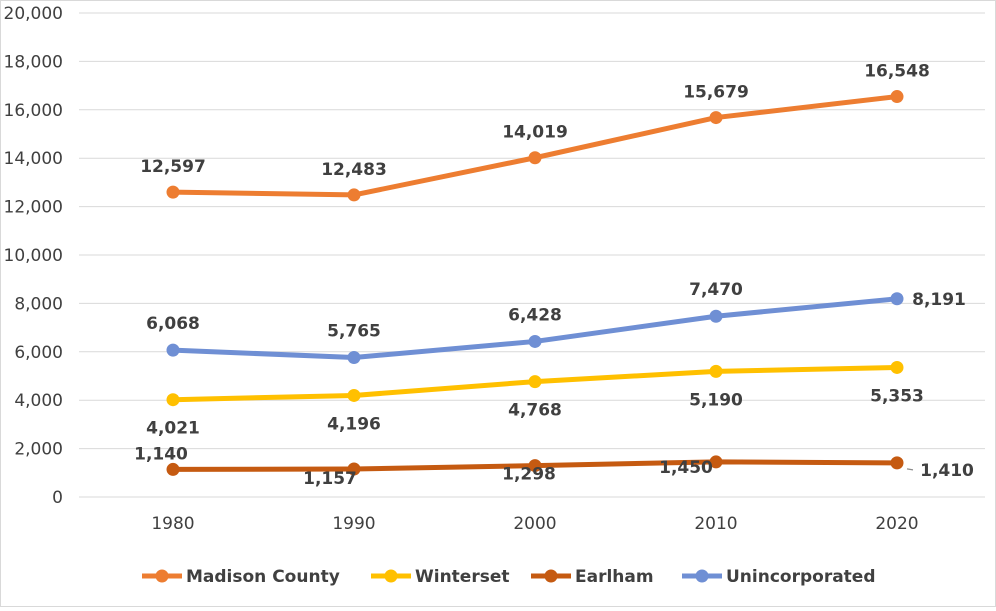 The image size is (996, 611). What do you see at coordinates (173, 429) in the screenshot?
I see `data-label: 4,021` at bounding box center [173, 429].